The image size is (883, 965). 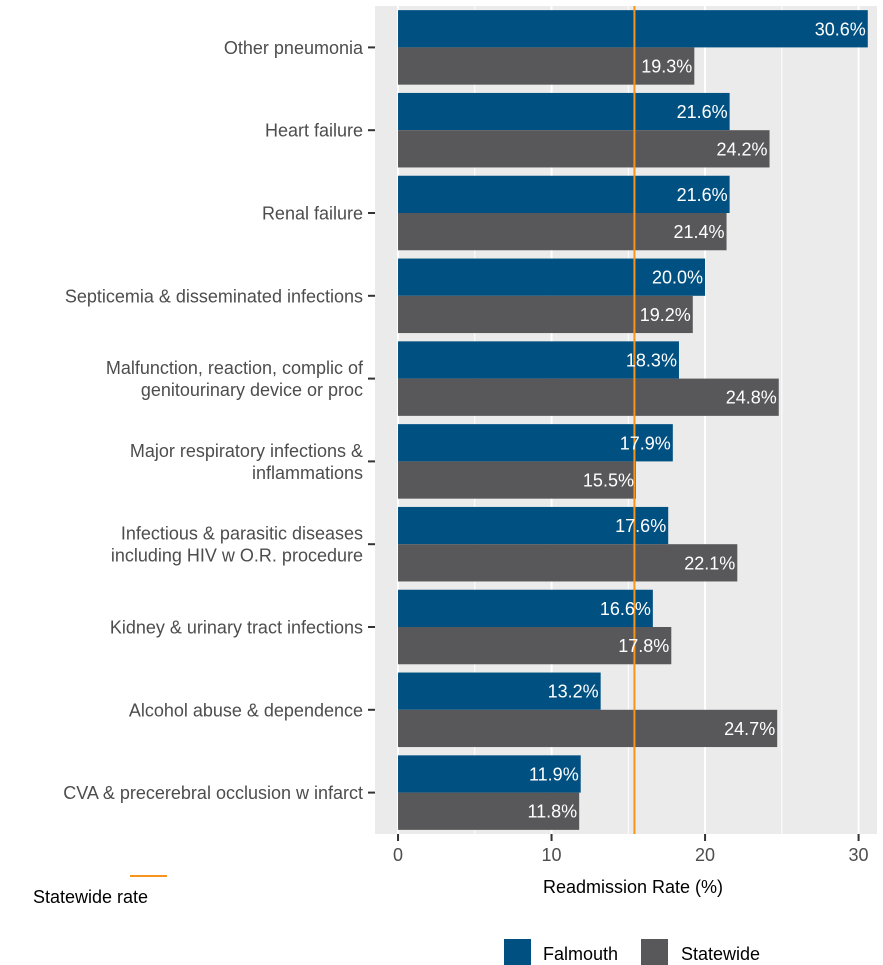 I want to click on legend-label-falmouth: Falmouth, so click(x=580, y=954).